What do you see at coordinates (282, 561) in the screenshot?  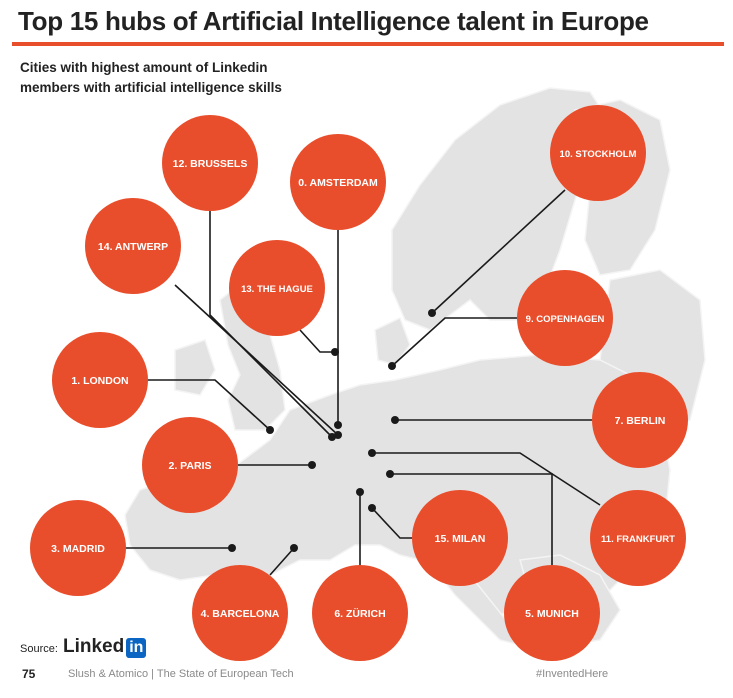 I see `leader-line-barcelona` at bounding box center [282, 561].